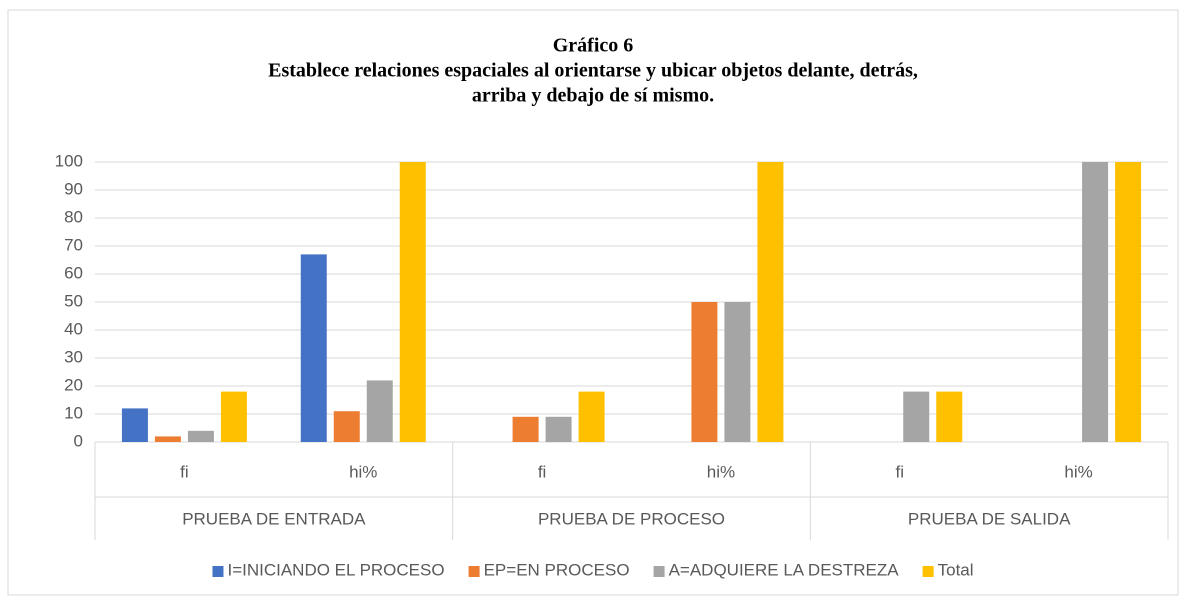 This screenshot has height=601, width=1186. What do you see at coordinates (989, 518) in the screenshot?
I see `group-label: PRUEBA DE SALIDA` at bounding box center [989, 518].